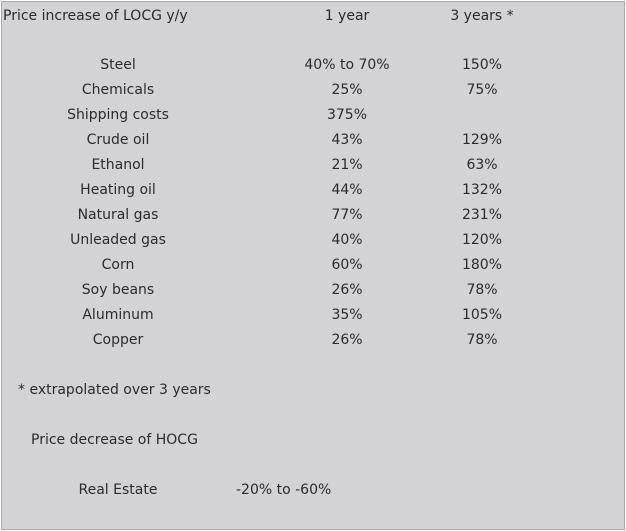 Image resolution: width=626 pixels, height=531 pixels. I want to click on row-value-3-years: 132%, so click(482, 190).